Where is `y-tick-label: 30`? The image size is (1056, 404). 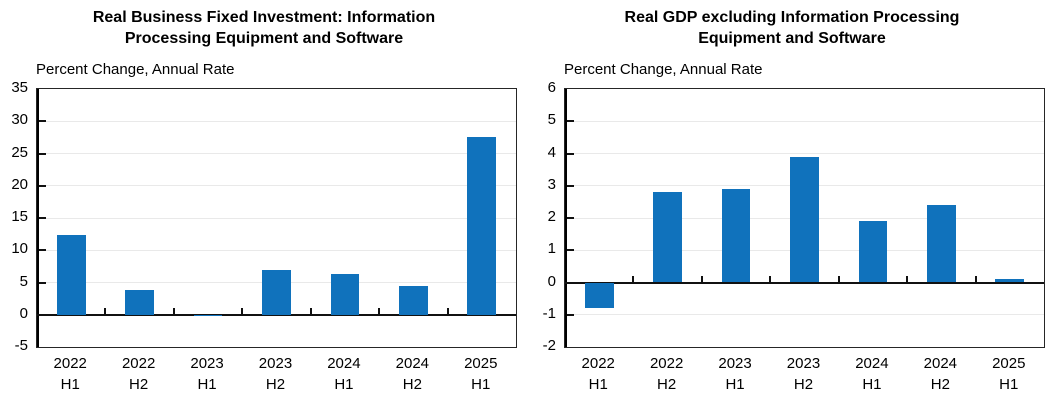
y-tick-label: 30 is located at coordinates (19, 120).